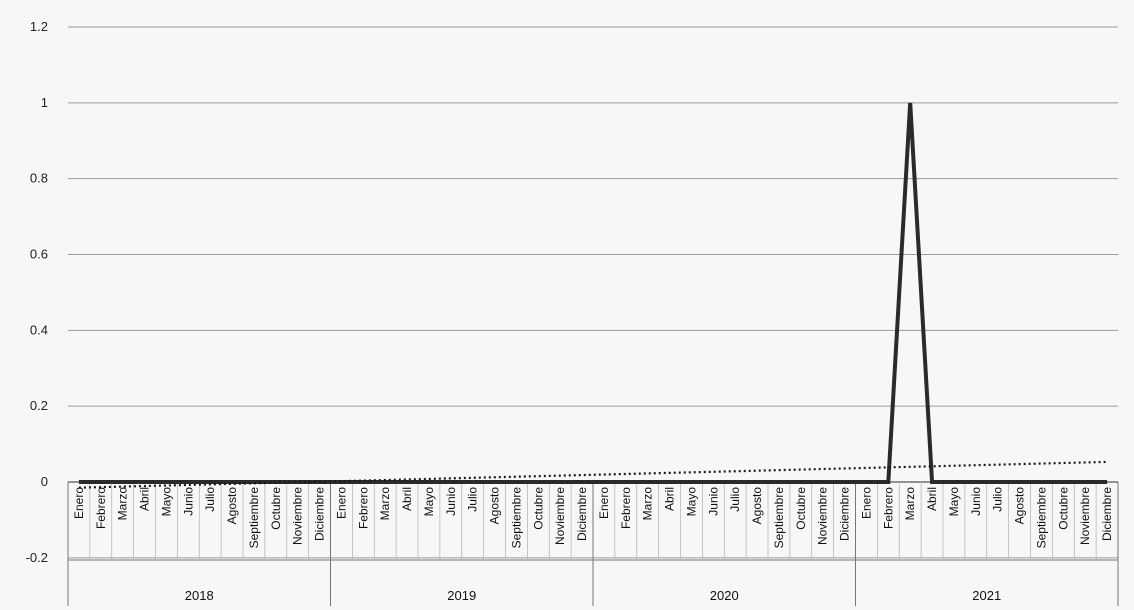 This screenshot has width=1134, height=610. Describe the element at coordinates (199, 595) in the screenshot. I see `year-label: 2018` at that location.